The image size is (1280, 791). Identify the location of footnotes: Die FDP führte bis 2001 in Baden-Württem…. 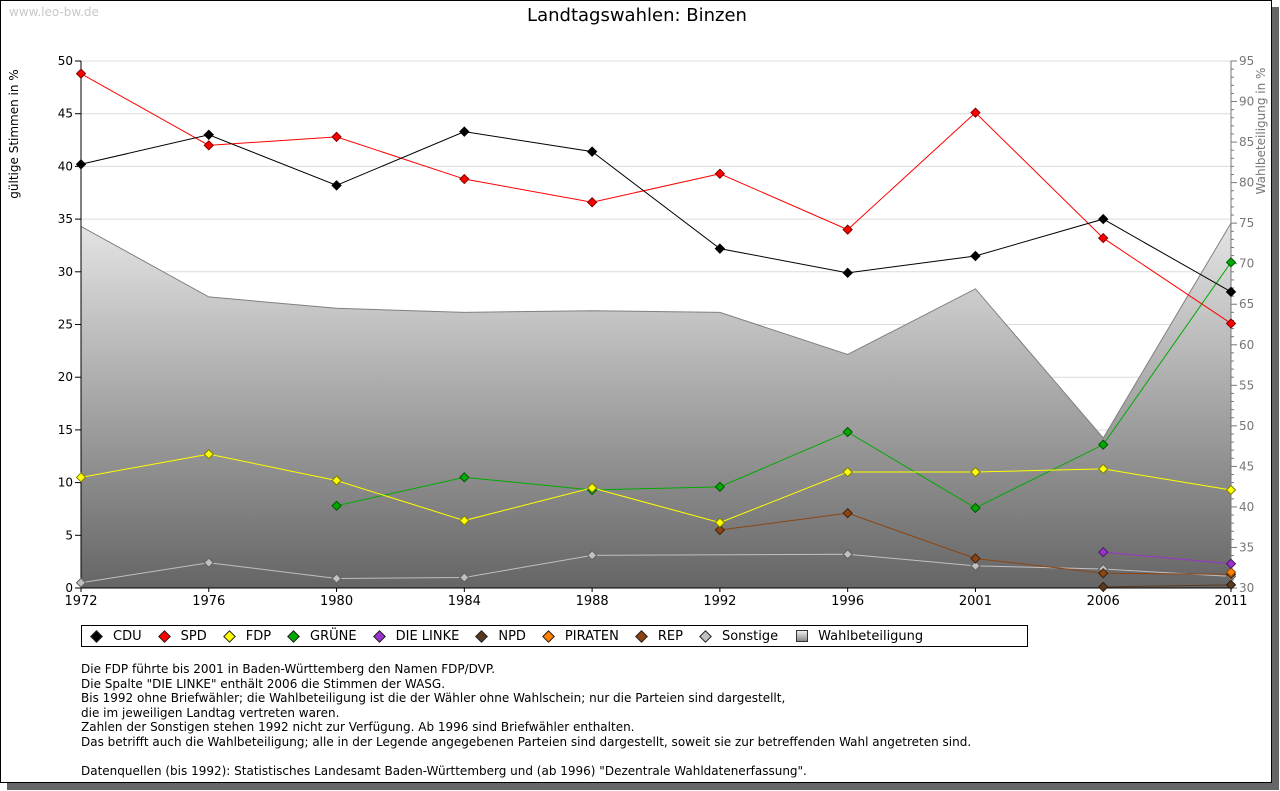
(526, 720).